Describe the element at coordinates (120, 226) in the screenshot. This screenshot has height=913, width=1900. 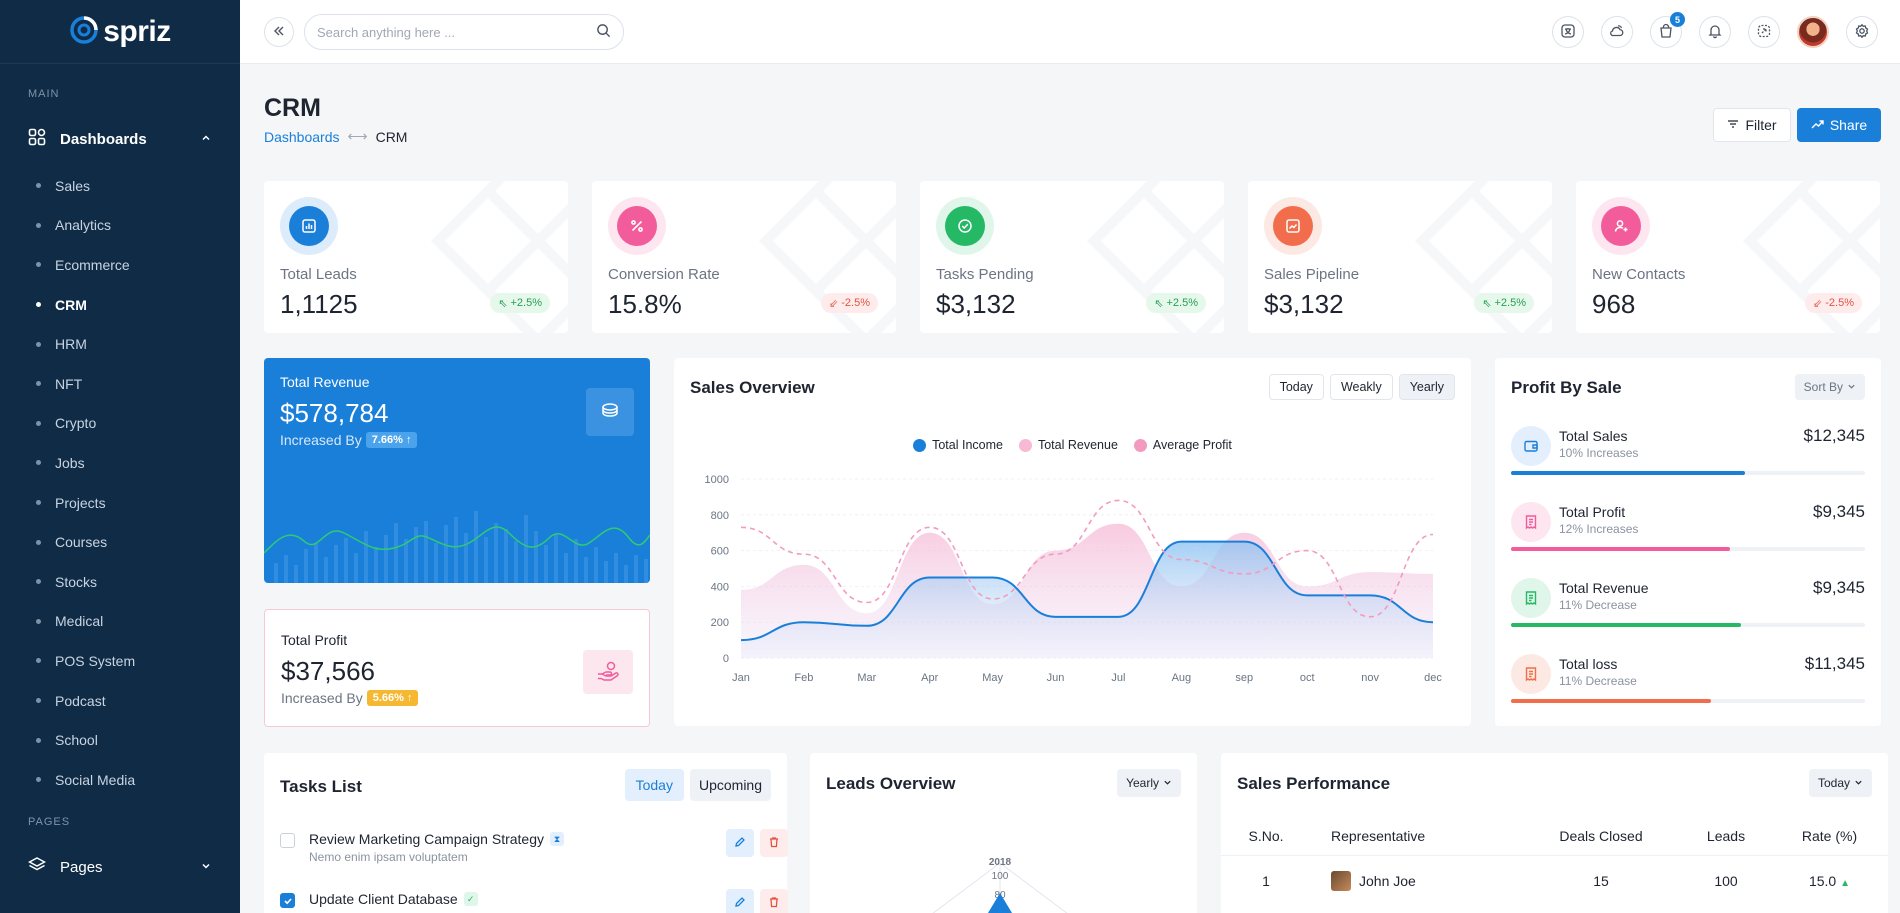
I see `sidebar-item-analytics: Analytics` at that location.